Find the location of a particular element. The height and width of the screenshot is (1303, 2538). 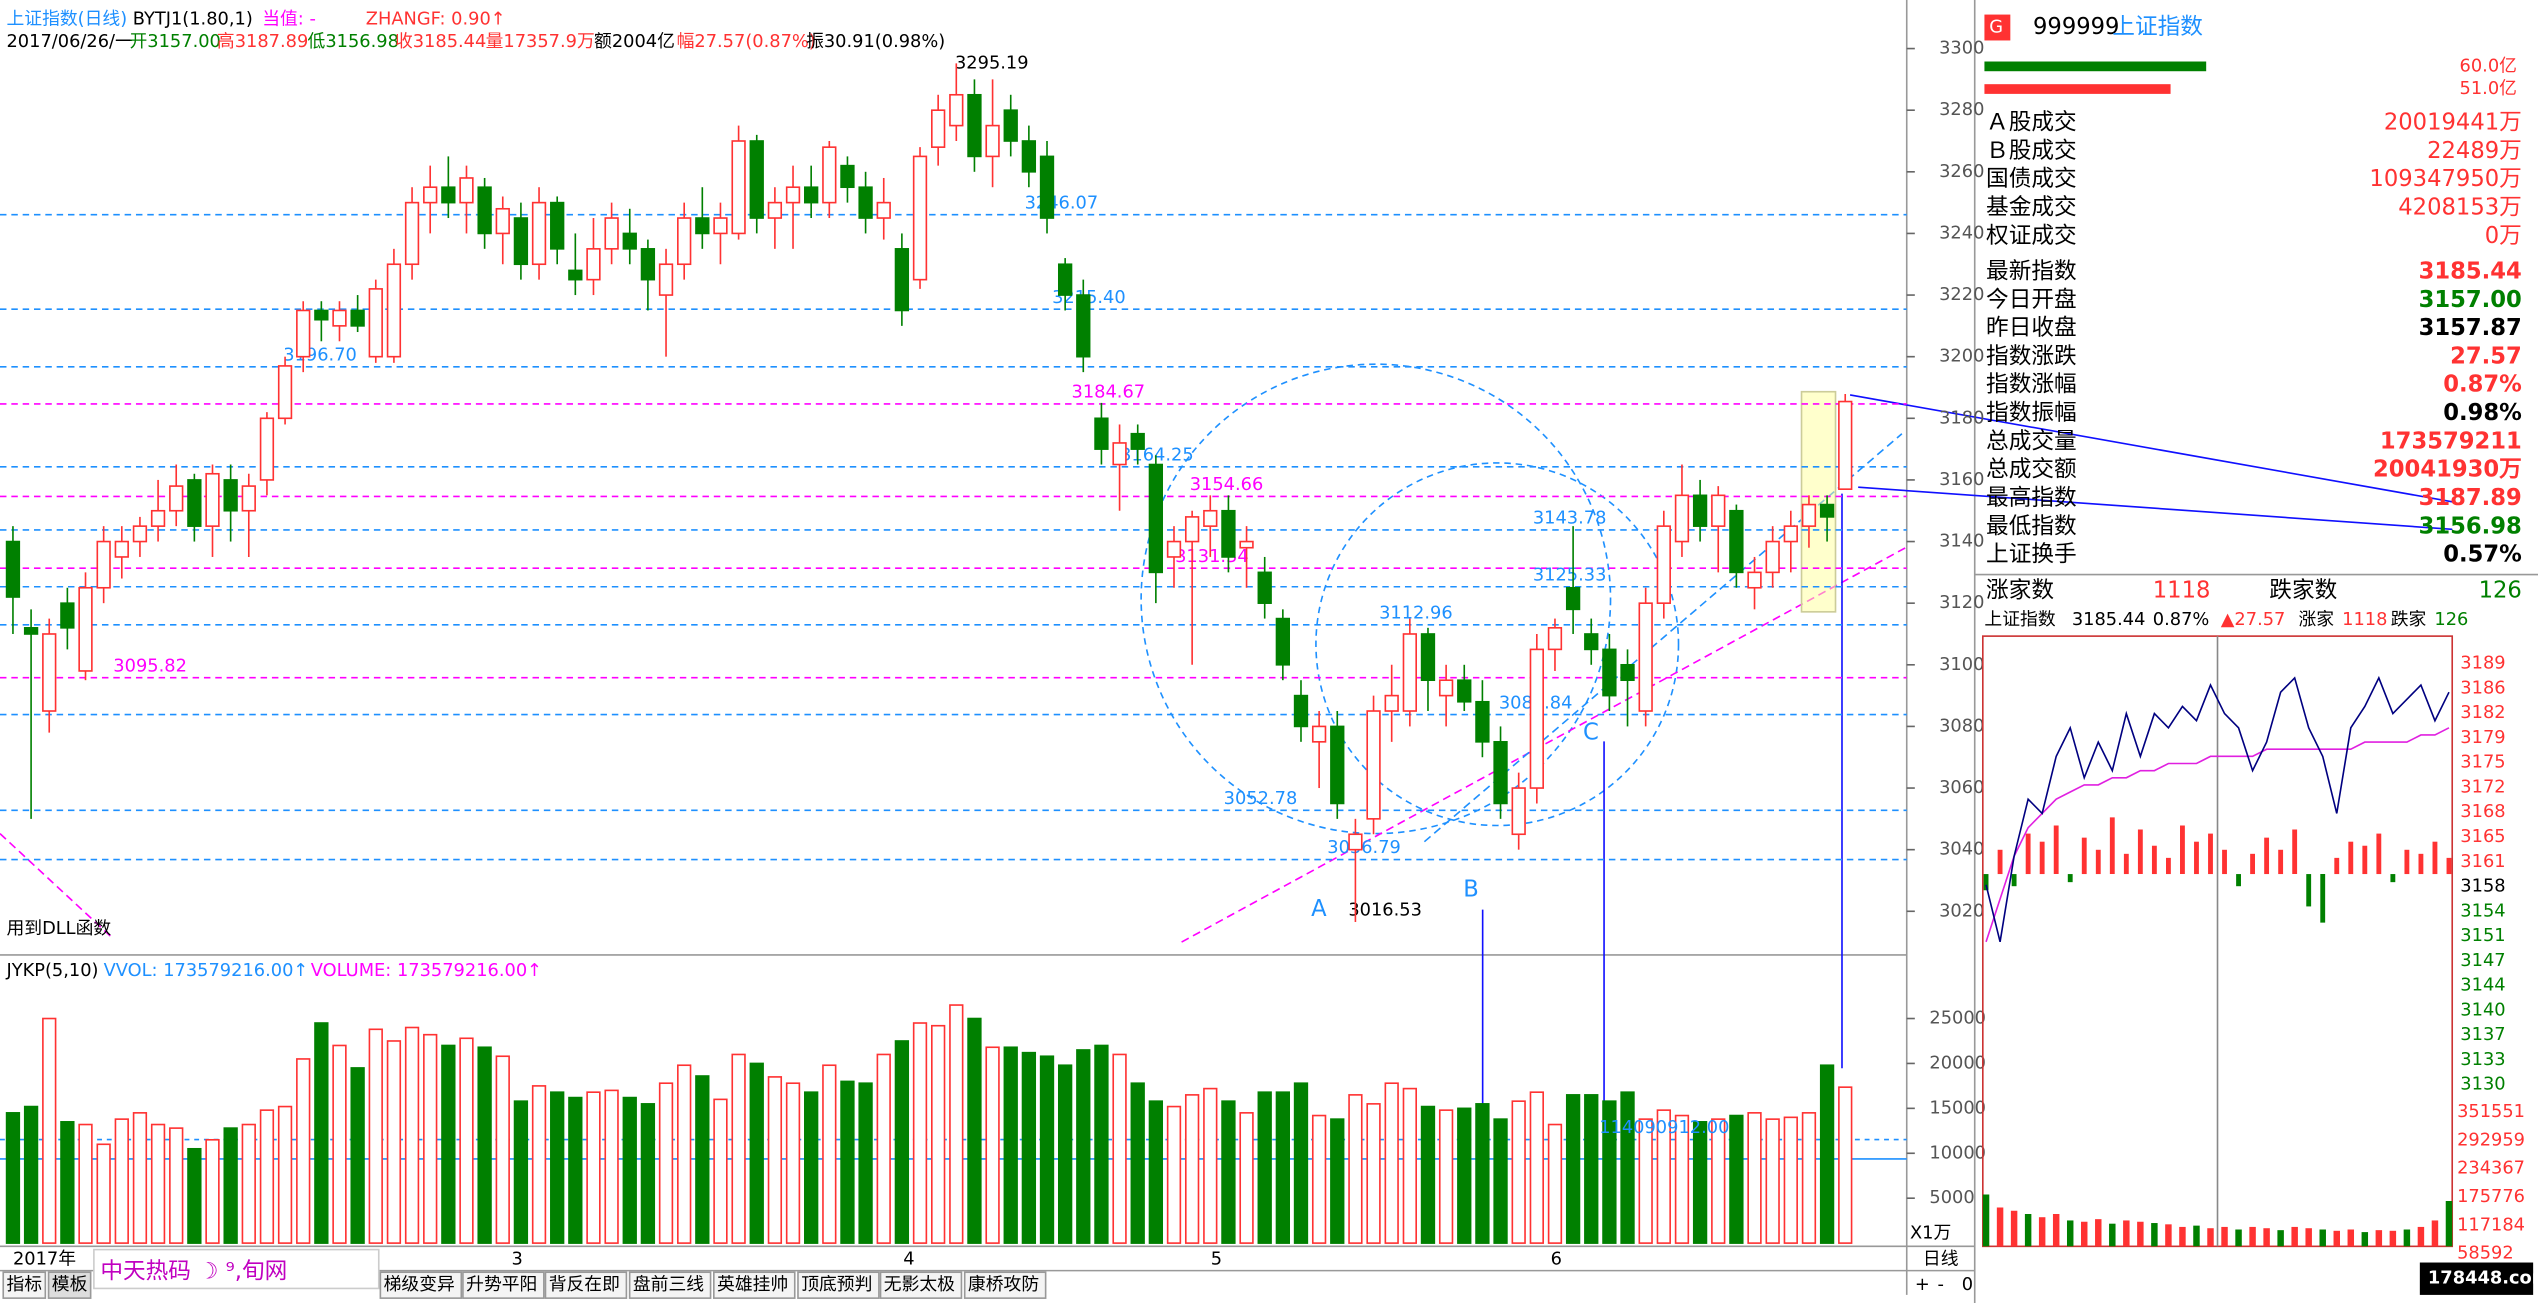

row-value: 4208153万 is located at coordinates (2460, 207).